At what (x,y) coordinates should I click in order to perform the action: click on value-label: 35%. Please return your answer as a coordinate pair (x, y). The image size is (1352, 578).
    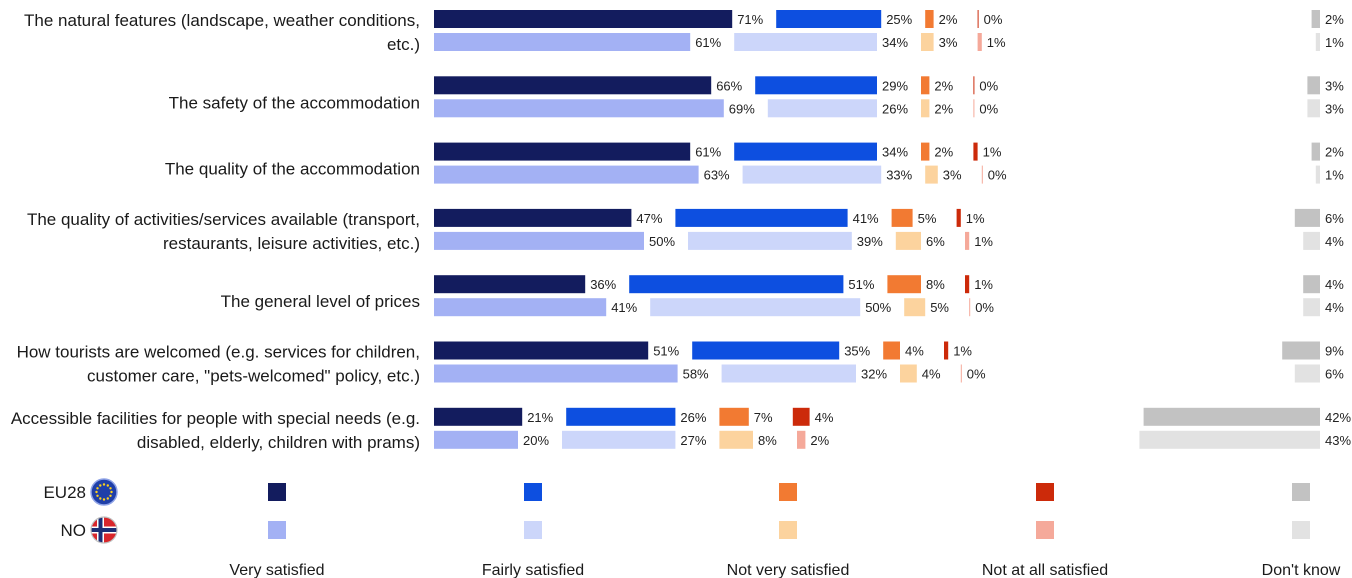
    Looking at the image, I should click on (857, 351).